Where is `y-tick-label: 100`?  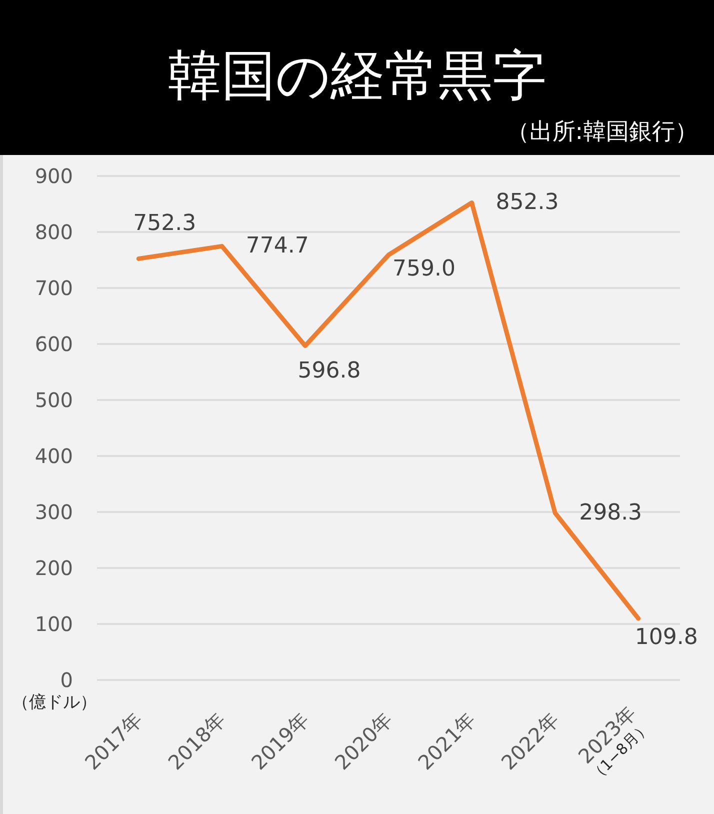 y-tick-label: 100 is located at coordinates (53, 624).